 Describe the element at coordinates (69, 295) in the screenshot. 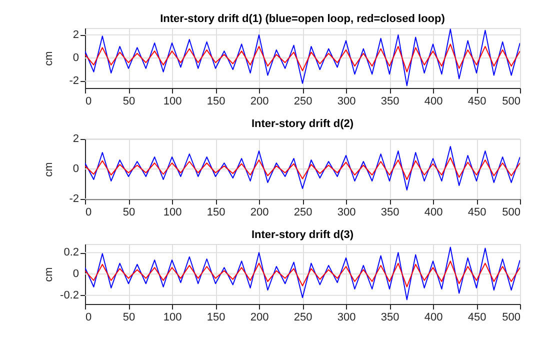

I see `y-tick-label: -0.2` at that location.